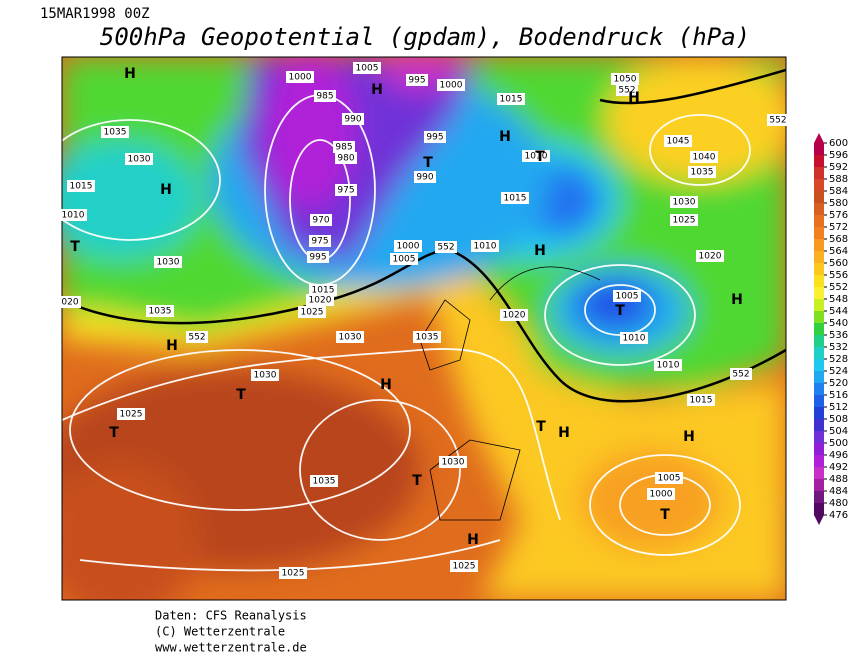 The height and width of the screenshot is (657, 850). Describe the element at coordinates (320, 221) in the screenshot. I see `isobar-label: 970` at that location.